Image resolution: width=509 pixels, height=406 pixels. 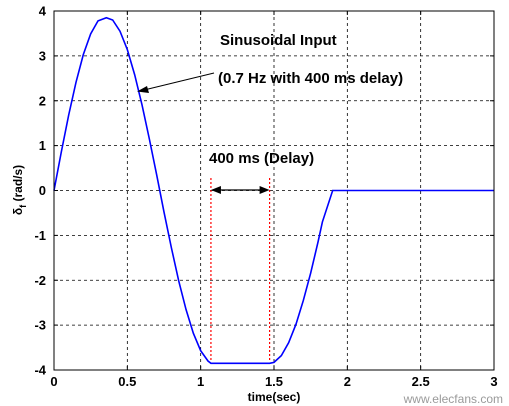 I want to click on x-tick-label: 0.5, so click(x=127, y=381).